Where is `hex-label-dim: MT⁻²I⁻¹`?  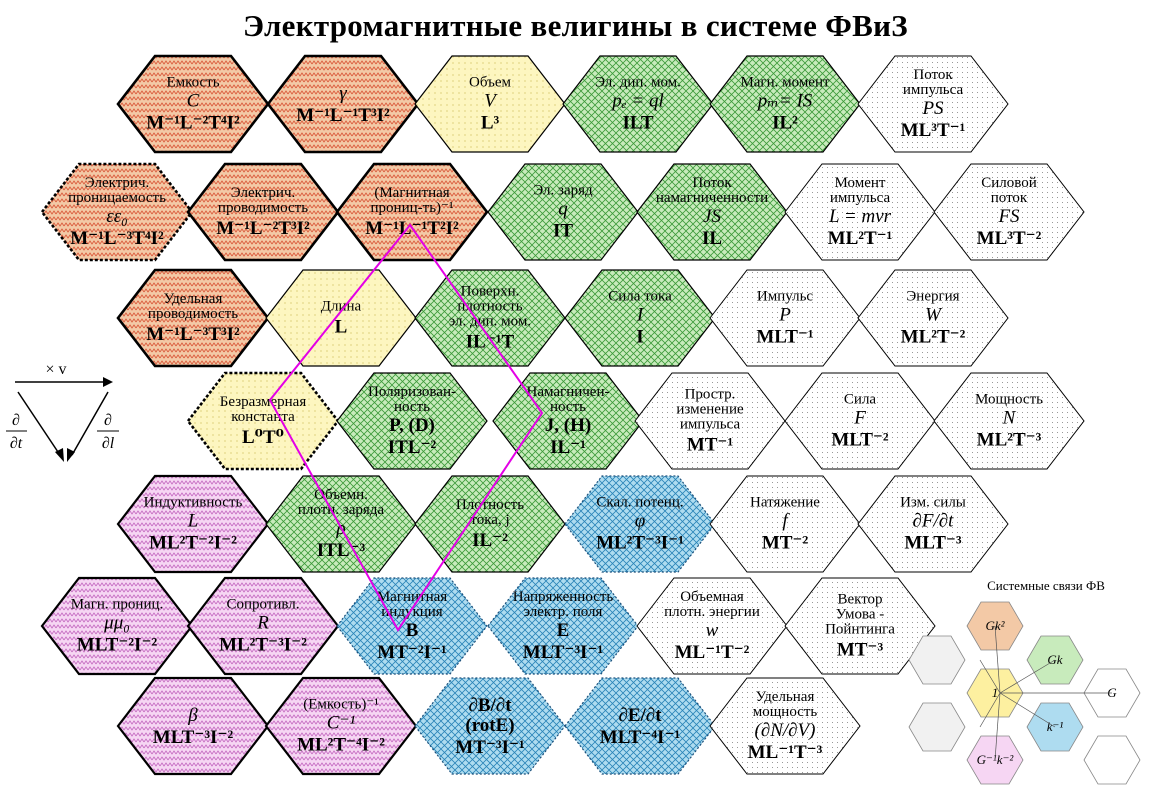
hex-label-dim: MT⁻²I⁻¹ is located at coordinates (411, 652).